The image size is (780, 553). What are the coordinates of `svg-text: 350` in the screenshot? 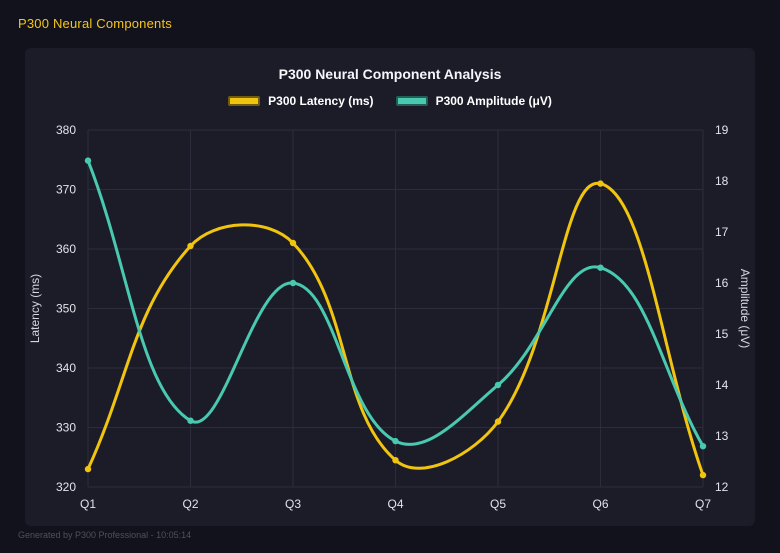 It's located at (66, 309).